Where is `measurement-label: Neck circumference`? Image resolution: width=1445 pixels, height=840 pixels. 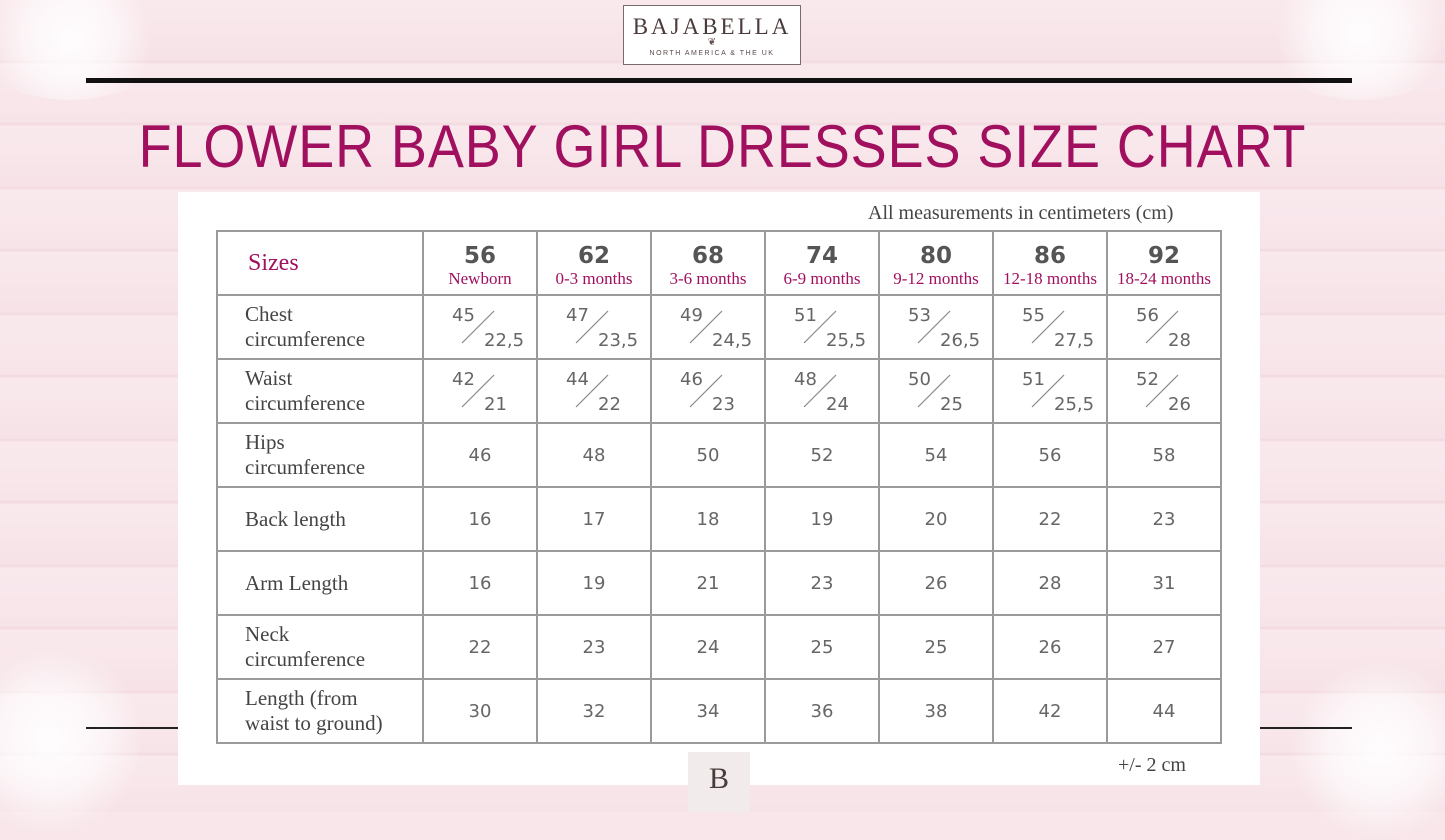
measurement-label: Neck circumference is located at coordinates (320, 647).